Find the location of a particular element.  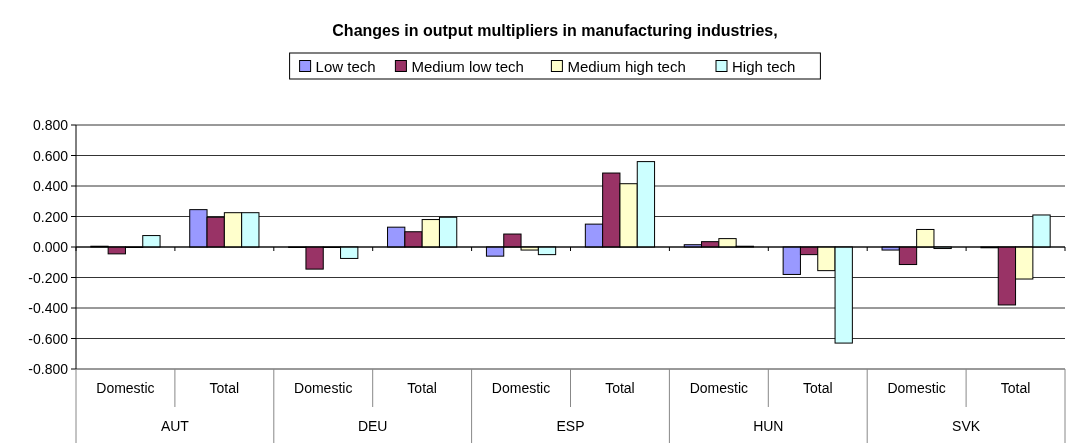

chart-title: Changes in output multipliers in manufacturing industries, is located at coordinates (555, 30).